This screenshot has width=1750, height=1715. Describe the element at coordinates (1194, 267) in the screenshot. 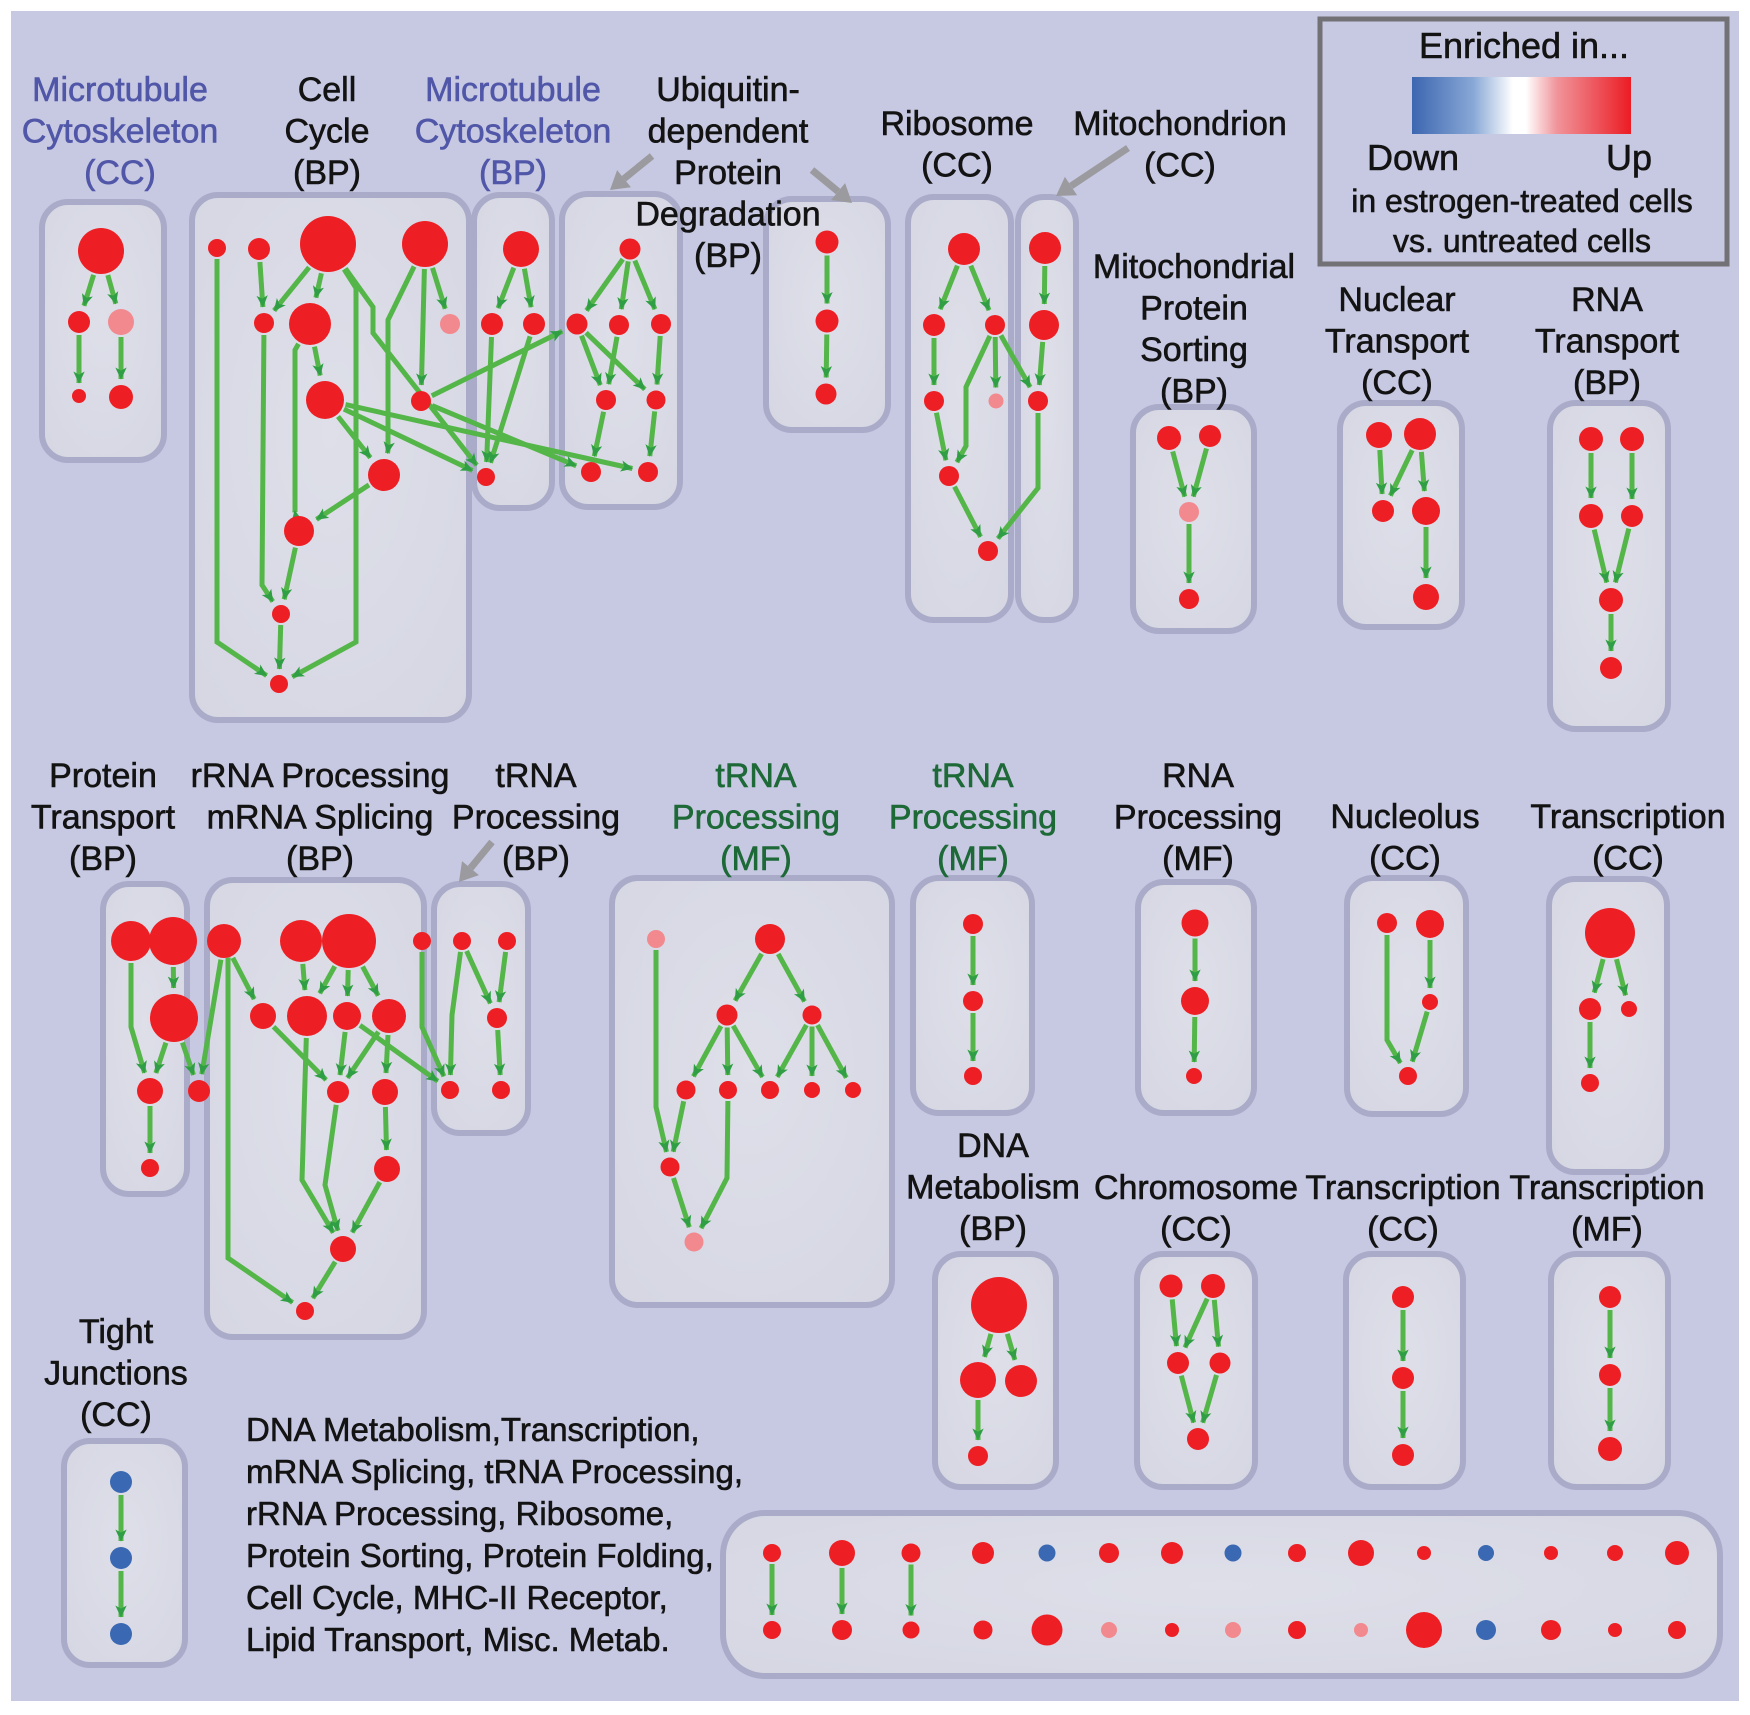

I see `svg-text: Mitochondrial` at that location.